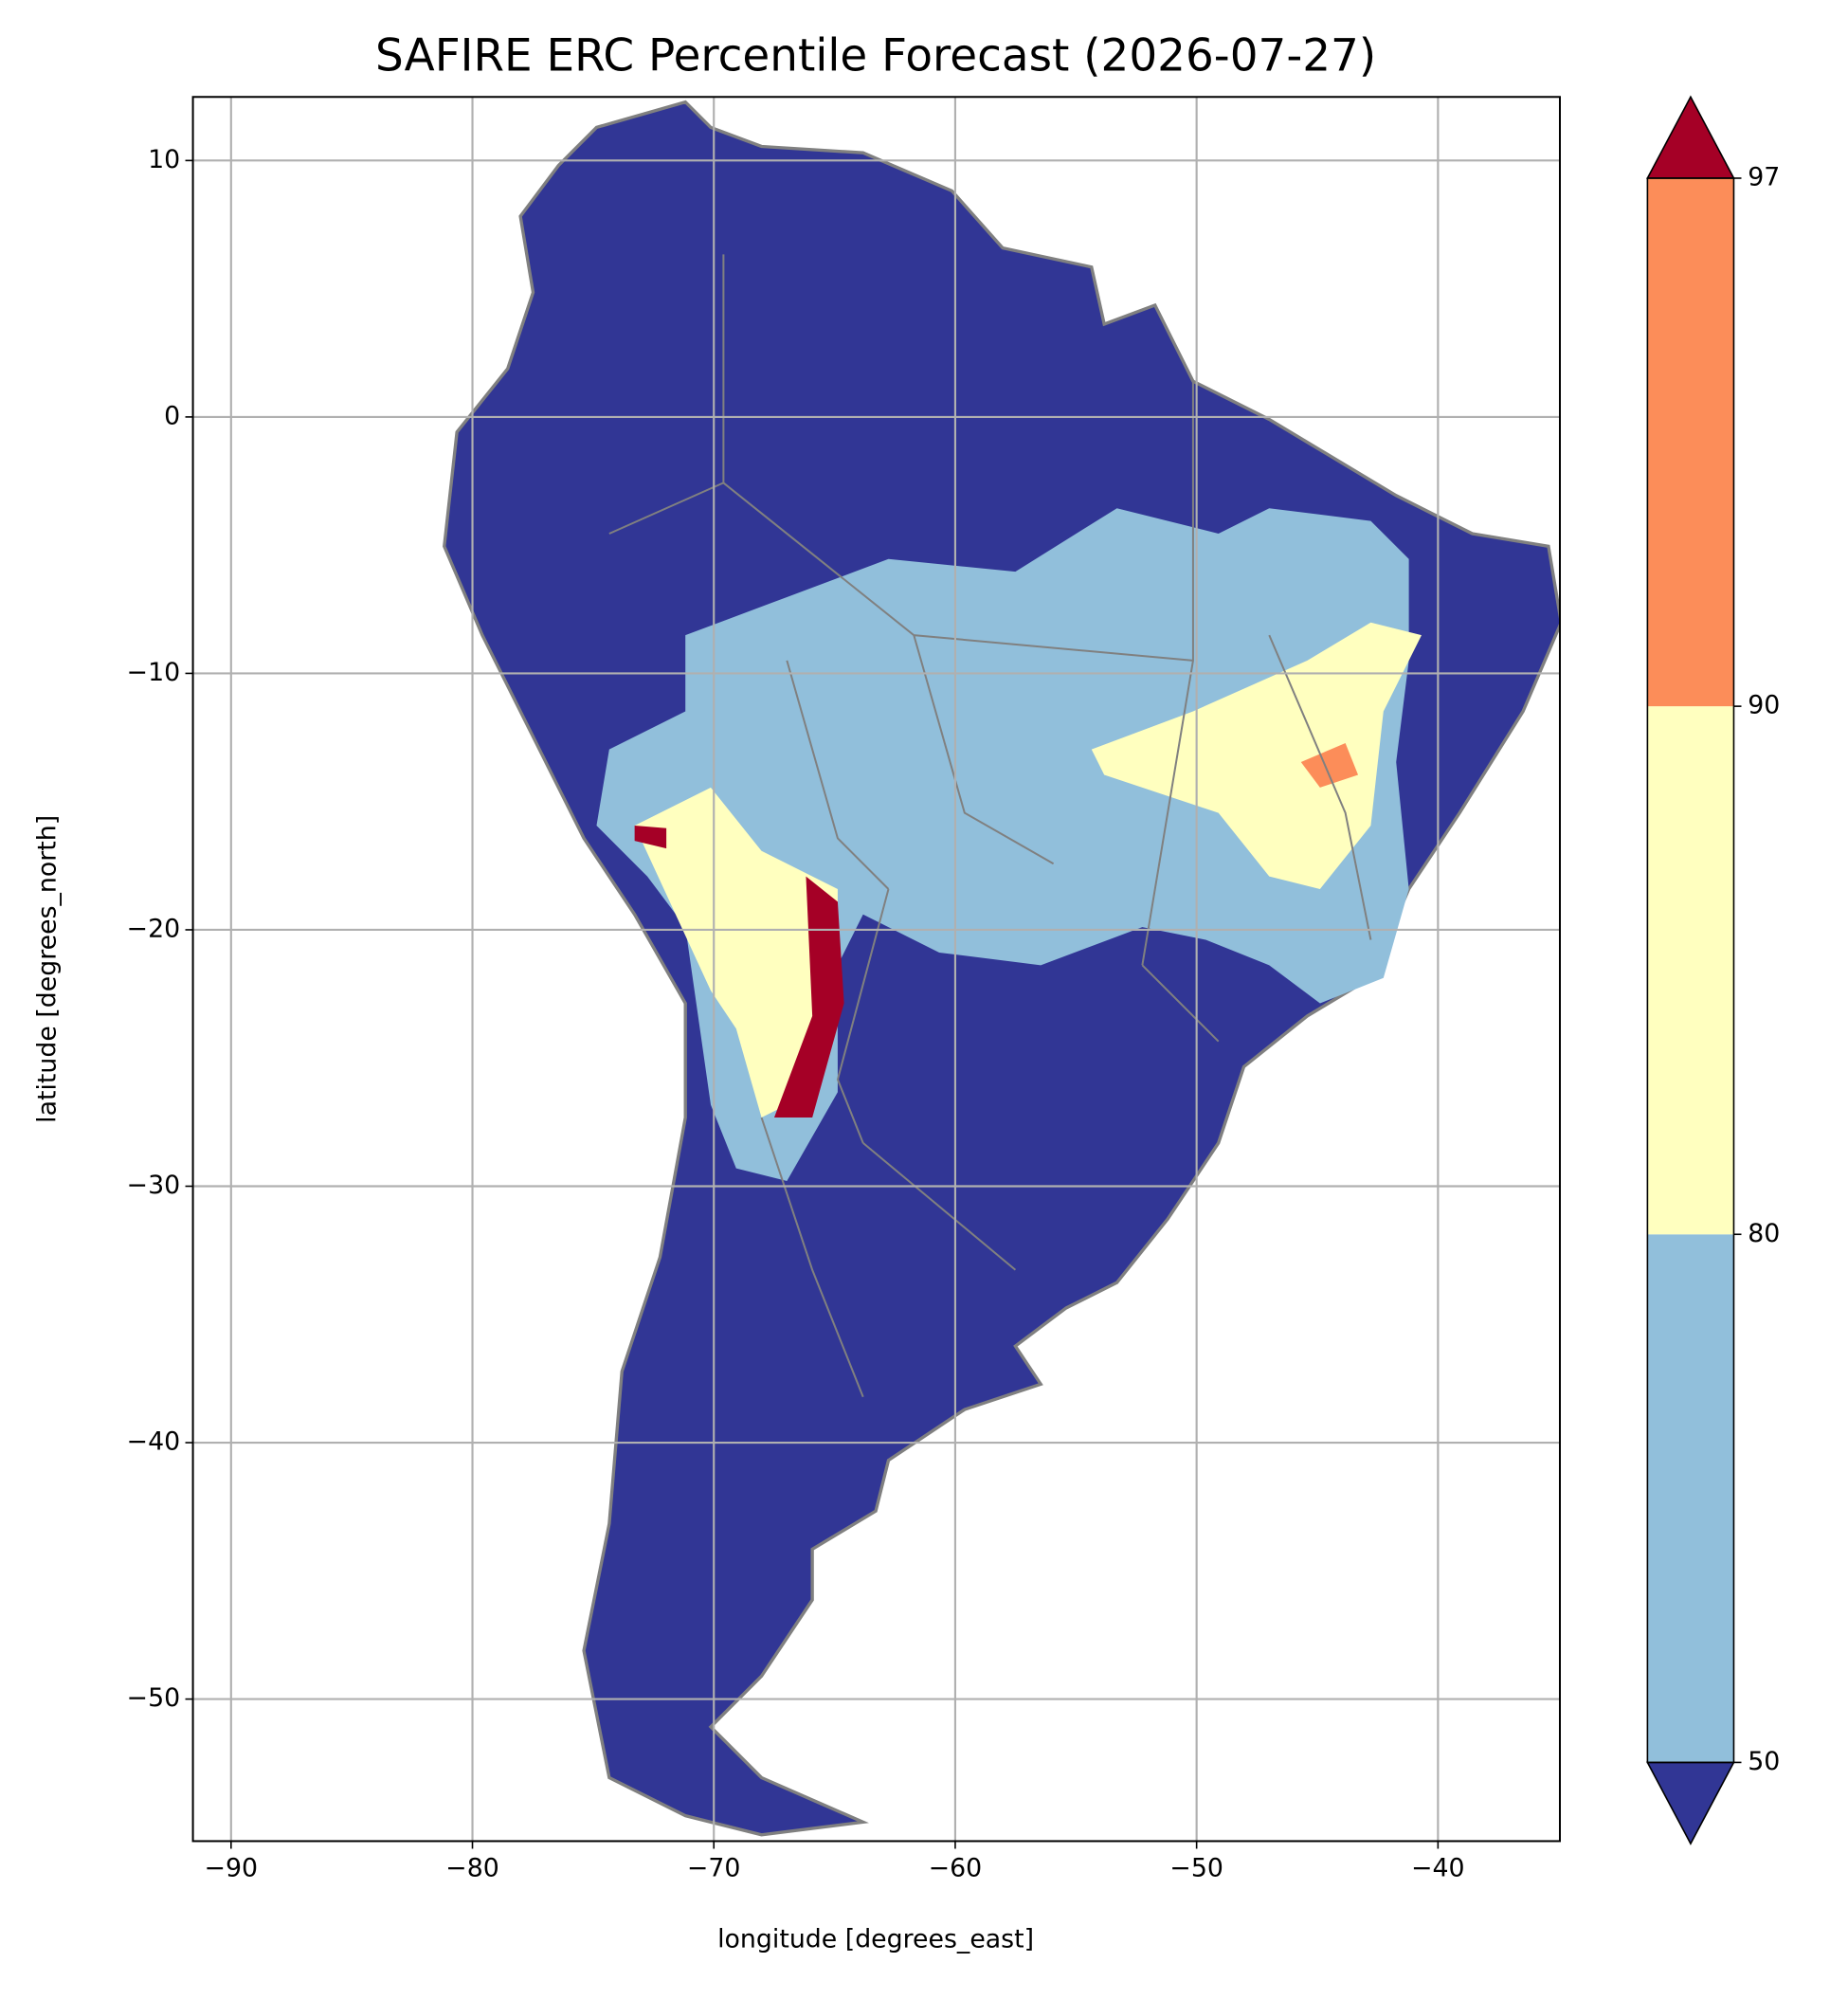  I want to click on y-axis-label: latitude [degrees_north], so click(47, 969).